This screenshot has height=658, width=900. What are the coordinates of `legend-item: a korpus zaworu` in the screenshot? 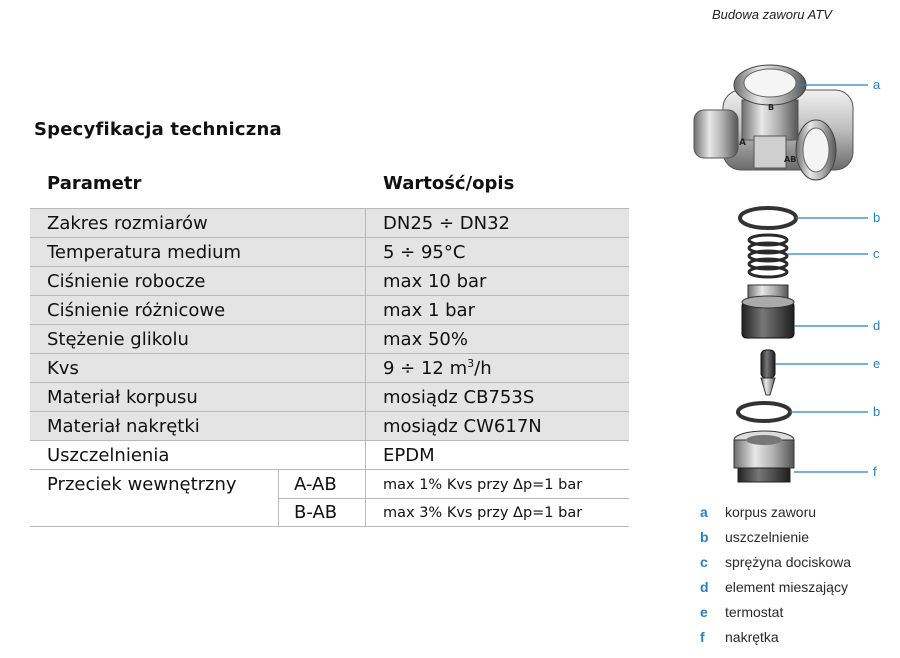 It's located at (758, 512).